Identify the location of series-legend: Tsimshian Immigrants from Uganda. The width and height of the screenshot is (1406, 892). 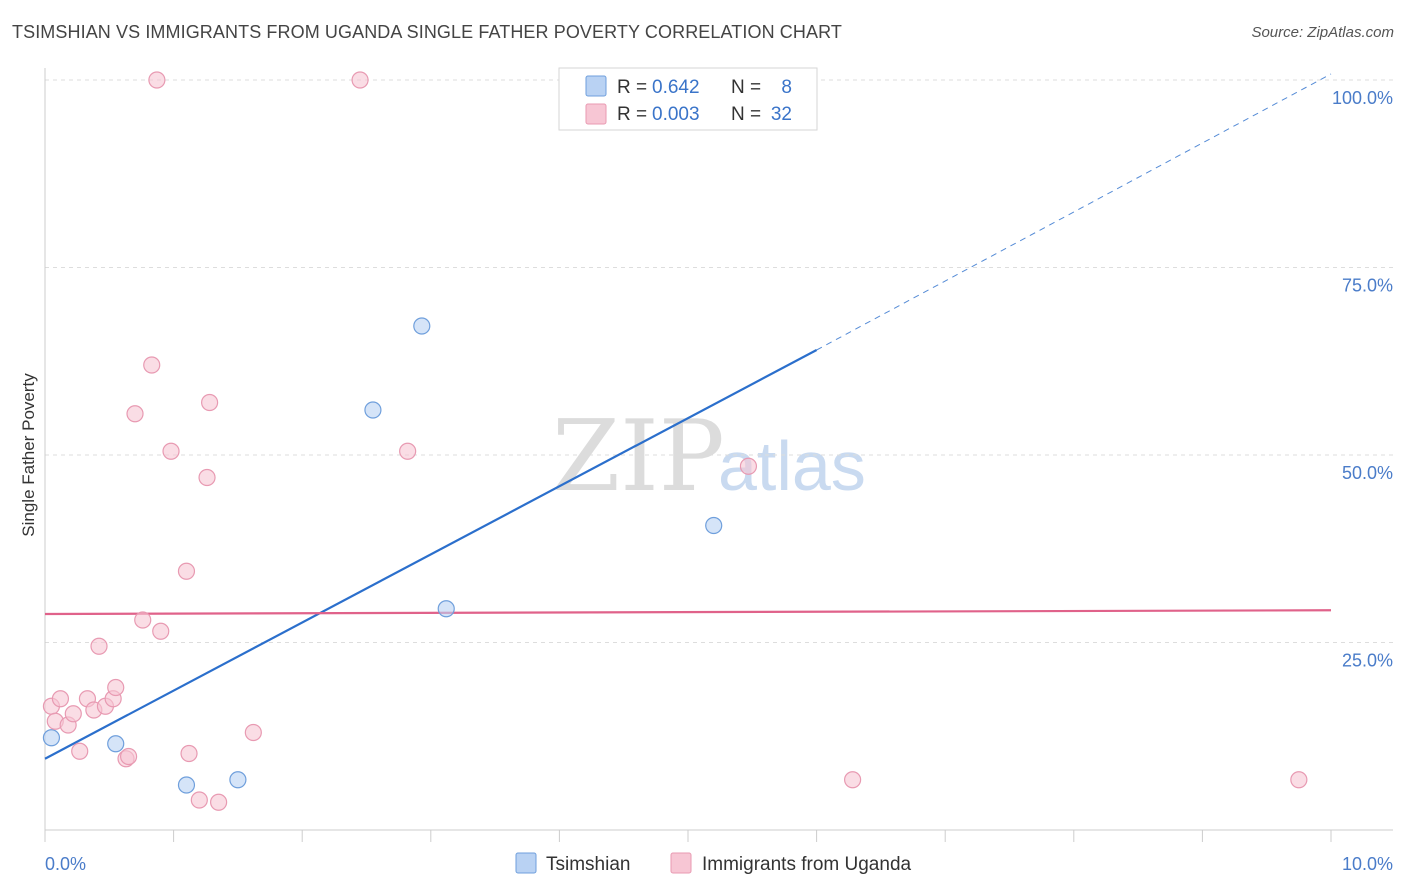
(713, 863).